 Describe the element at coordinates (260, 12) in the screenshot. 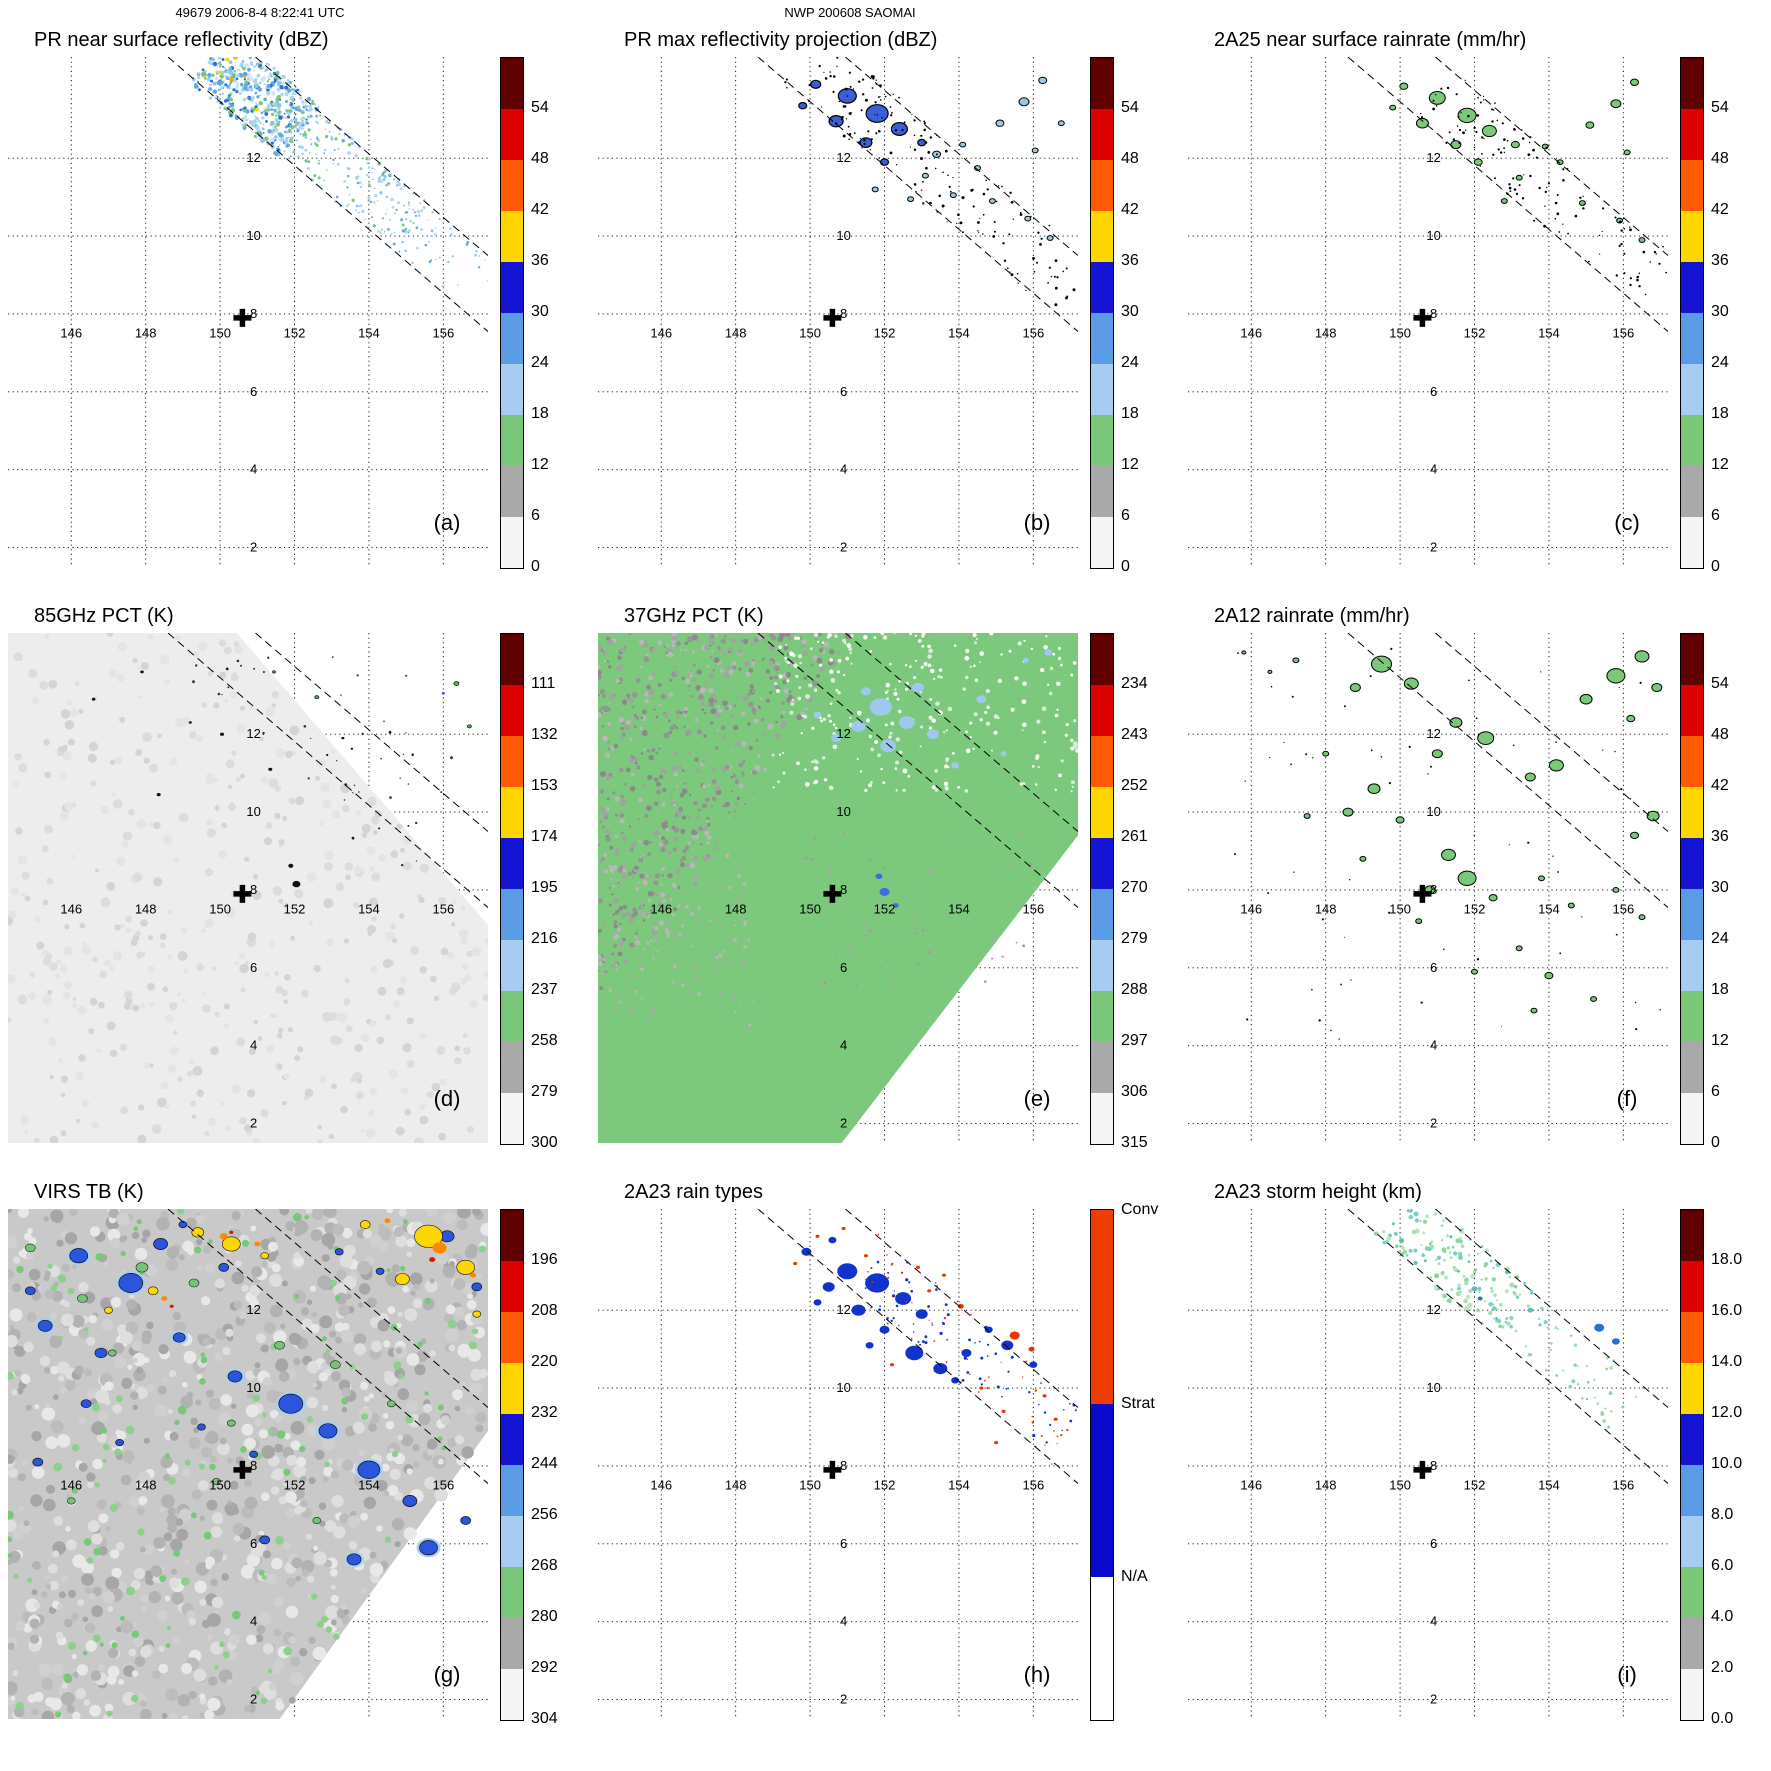

I see `orbit-time-label: 49679 2006-8-4 8:22:41 UTC` at that location.